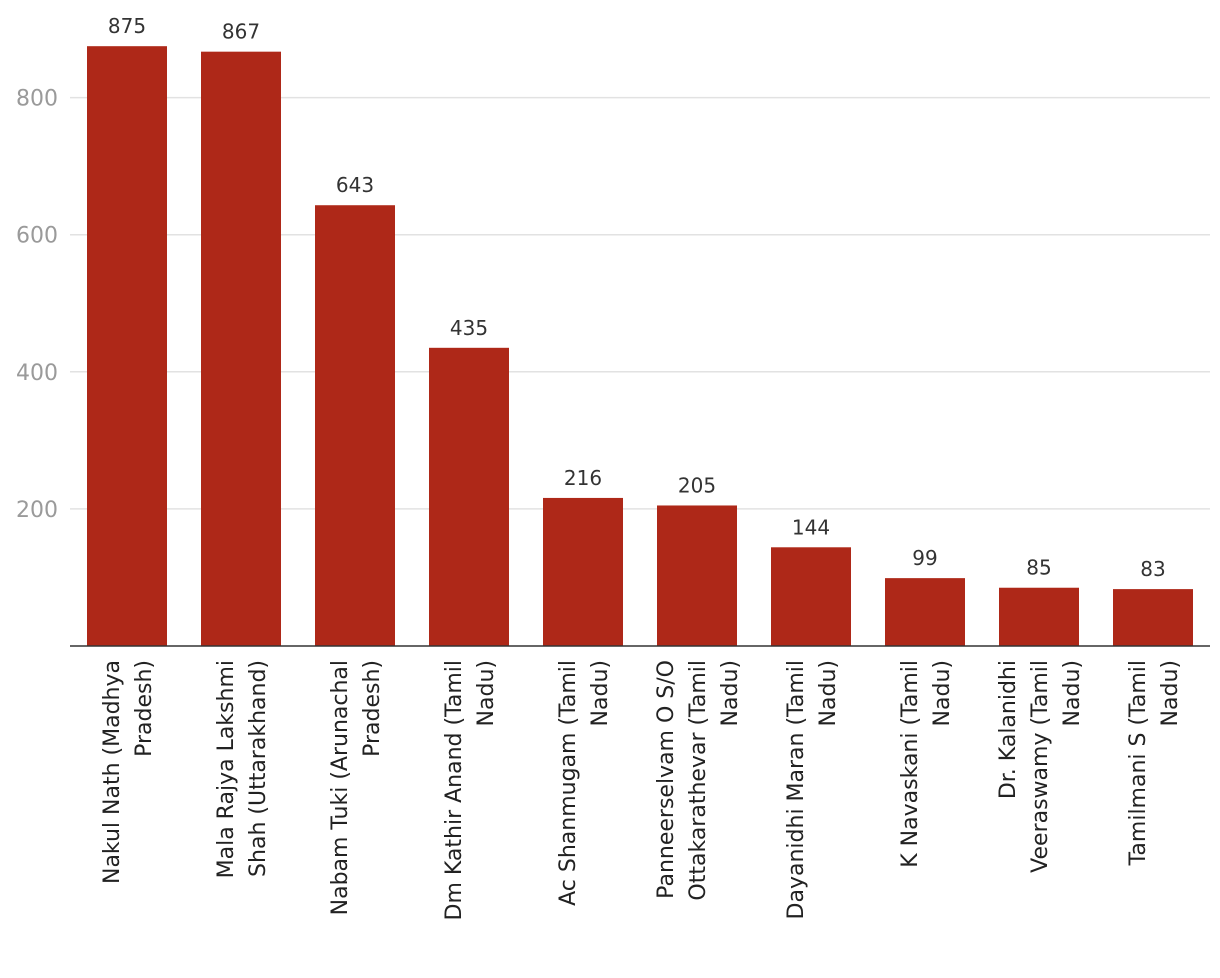 The height and width of the screenshot is (978, 1220). Describe the element at coordinates (127, 26) in the screenshot. I see `bar-value-label: 875` at that location.